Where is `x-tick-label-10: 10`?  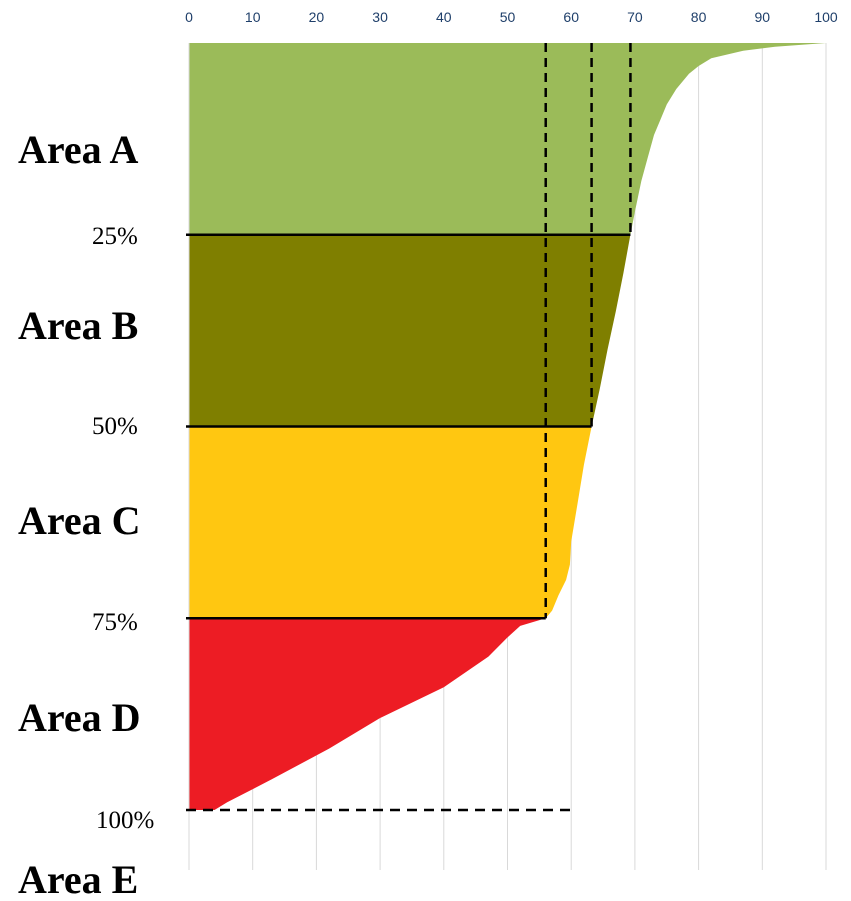 x-tick-label-10: 10 is located at coordinates (253, 17).